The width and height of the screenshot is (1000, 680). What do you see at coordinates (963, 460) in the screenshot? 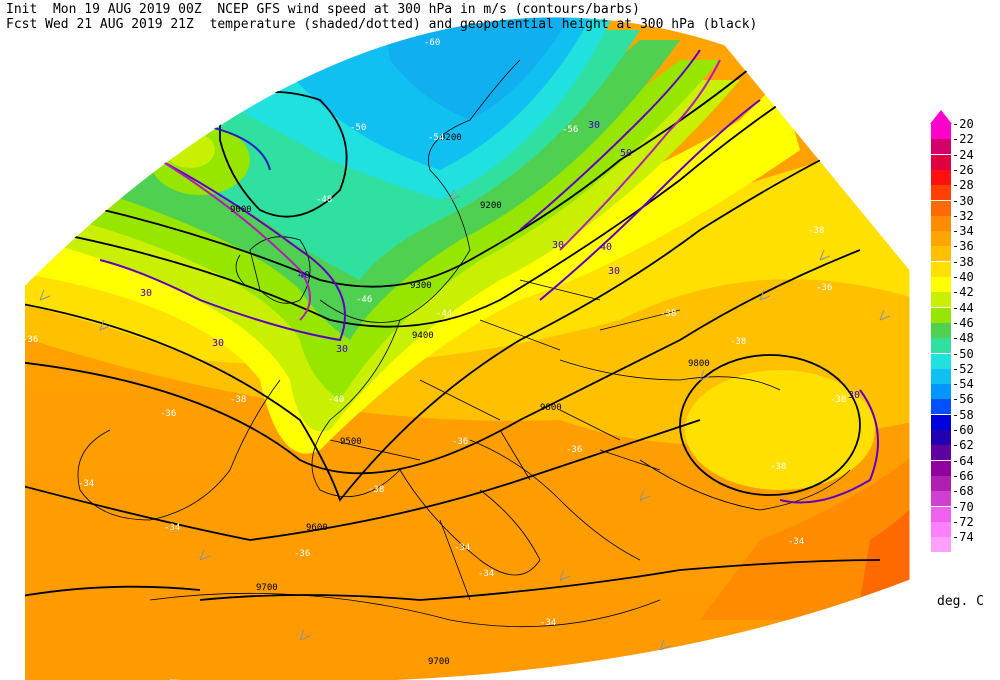
I see `colorbar-label: -64` at bounding box center [963, 460].